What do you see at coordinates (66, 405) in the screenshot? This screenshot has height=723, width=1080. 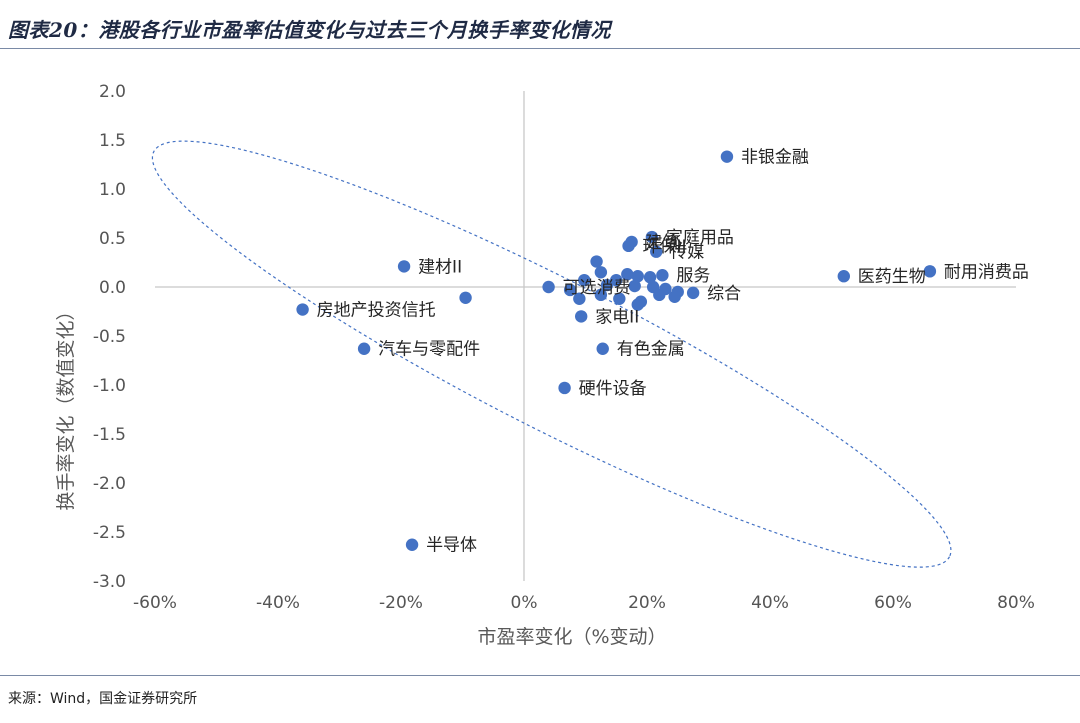 I see `y-axis-title: 换手率变化（数值变化）` at bounding box center [66, 405].